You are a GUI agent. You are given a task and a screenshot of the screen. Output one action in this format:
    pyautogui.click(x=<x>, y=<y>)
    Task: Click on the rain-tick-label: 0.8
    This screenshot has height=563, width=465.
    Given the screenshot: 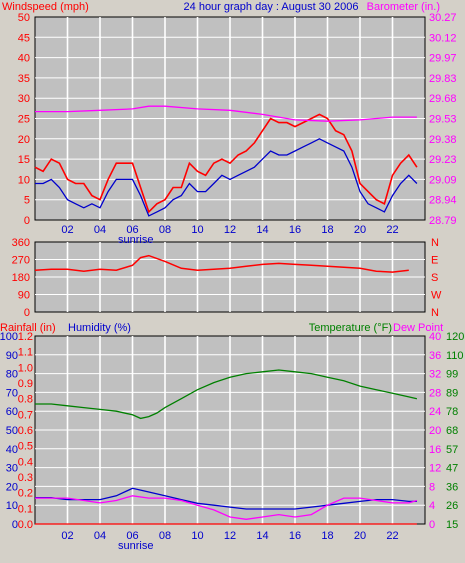 What is the action you would take?
    pyautogui.click(x=25, y=400)
    